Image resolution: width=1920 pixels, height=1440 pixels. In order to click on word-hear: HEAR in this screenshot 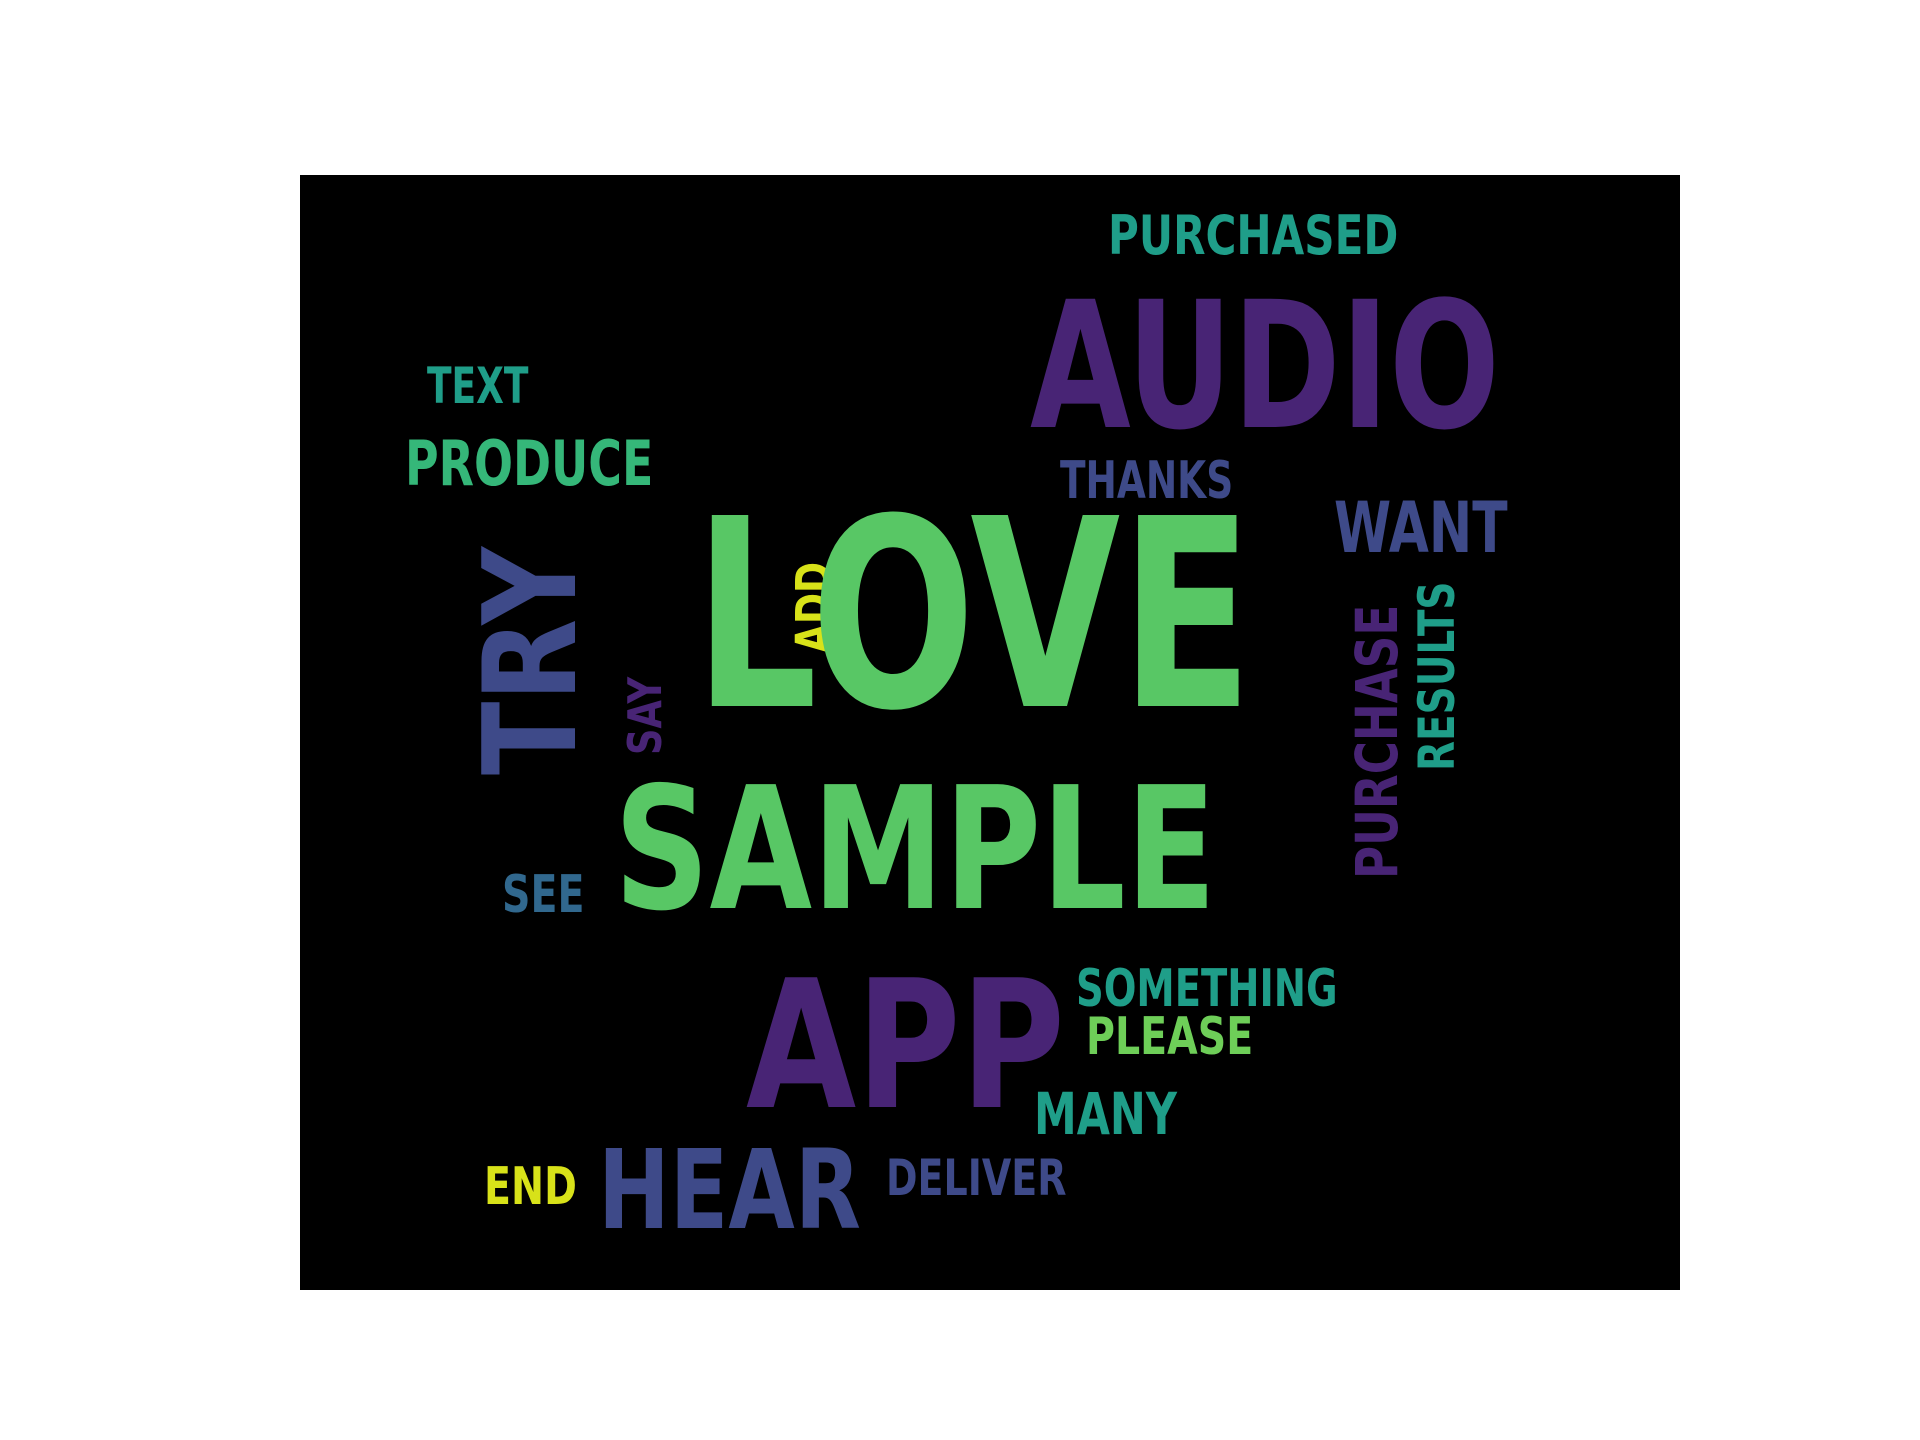, I will do `click(729, 1190)`.